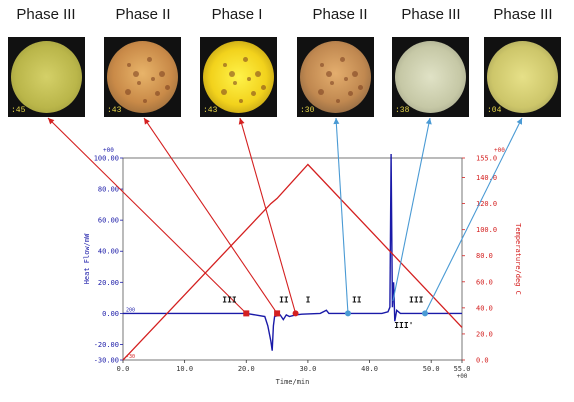 The width and height of the screenshot is (574, 402). What do you see at coordinates (494, 110) in the screenshot?
I see `photo-code: :04` at bounding box center [494, 110].